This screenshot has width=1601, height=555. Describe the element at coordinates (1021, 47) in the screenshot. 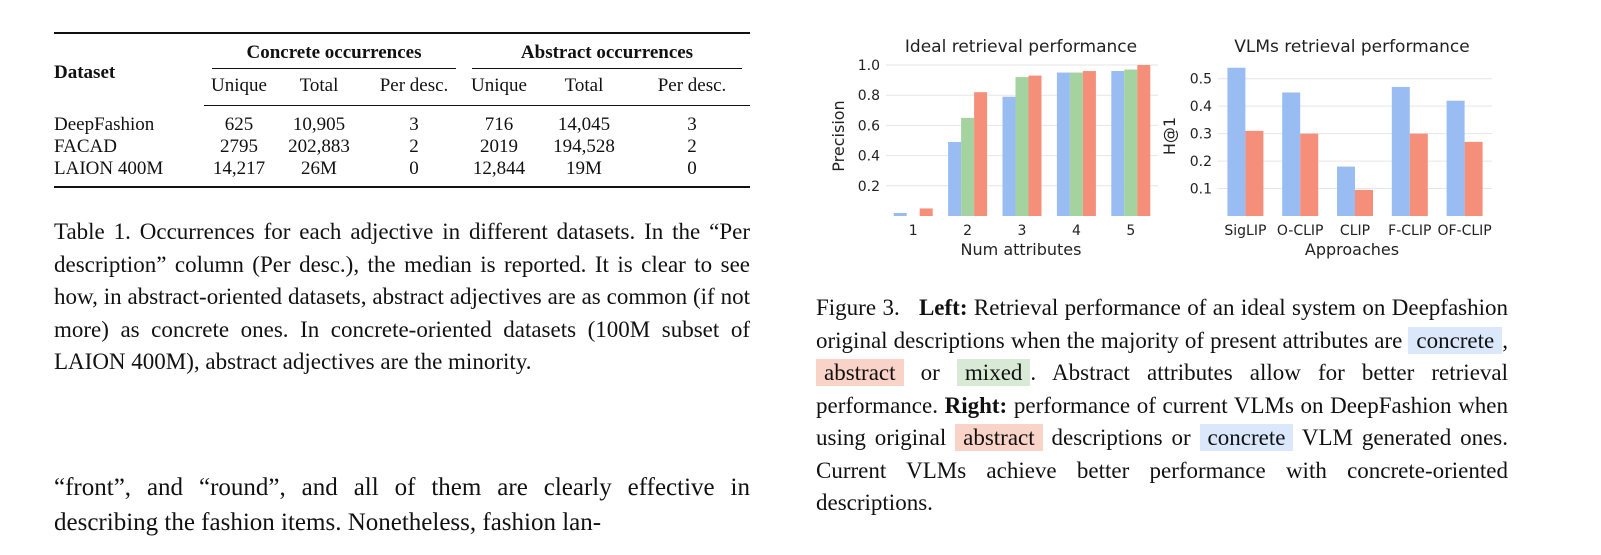

I see `chart-title: Ideal retrieval performance` at that location.